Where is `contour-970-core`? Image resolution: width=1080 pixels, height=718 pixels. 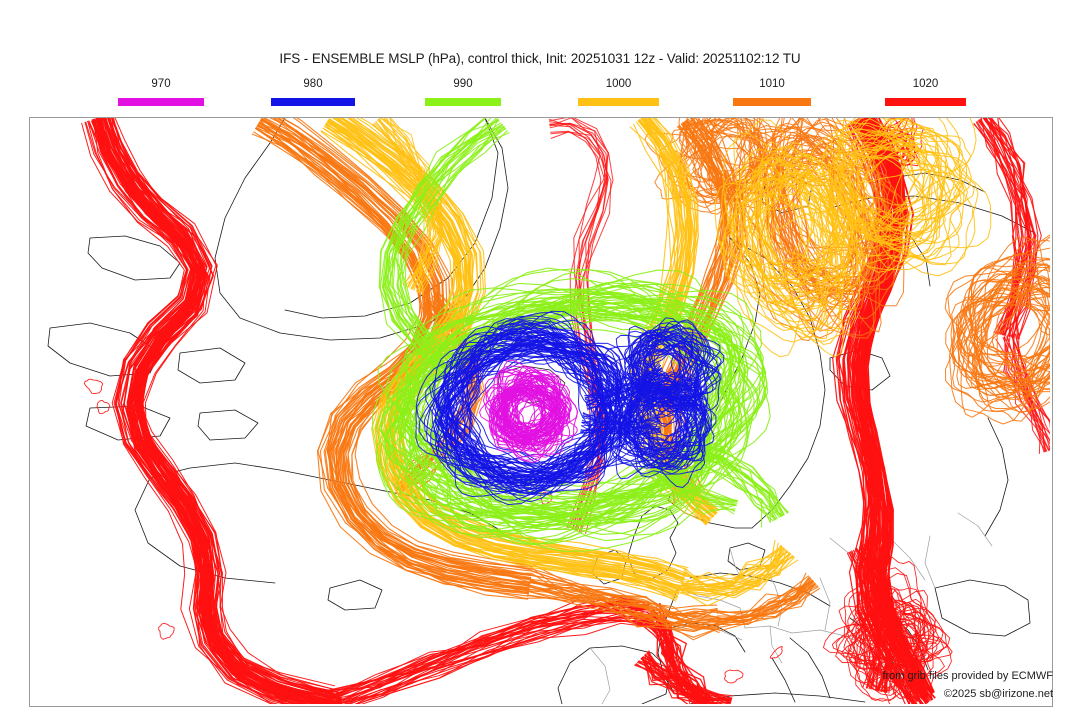 contour-970-core is located at coordinates (529, 407).